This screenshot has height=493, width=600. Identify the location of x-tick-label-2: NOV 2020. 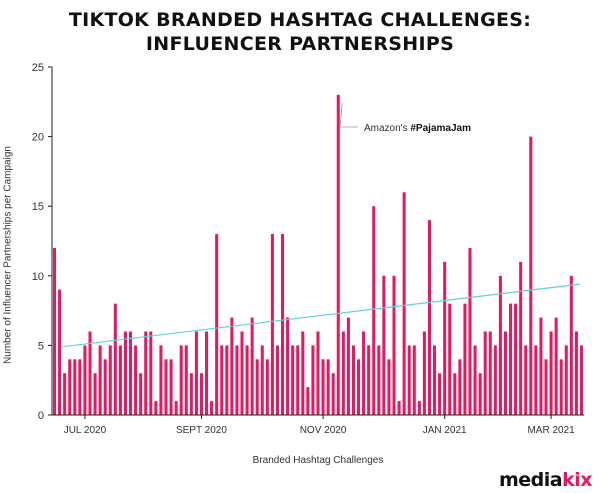
(323, 430).